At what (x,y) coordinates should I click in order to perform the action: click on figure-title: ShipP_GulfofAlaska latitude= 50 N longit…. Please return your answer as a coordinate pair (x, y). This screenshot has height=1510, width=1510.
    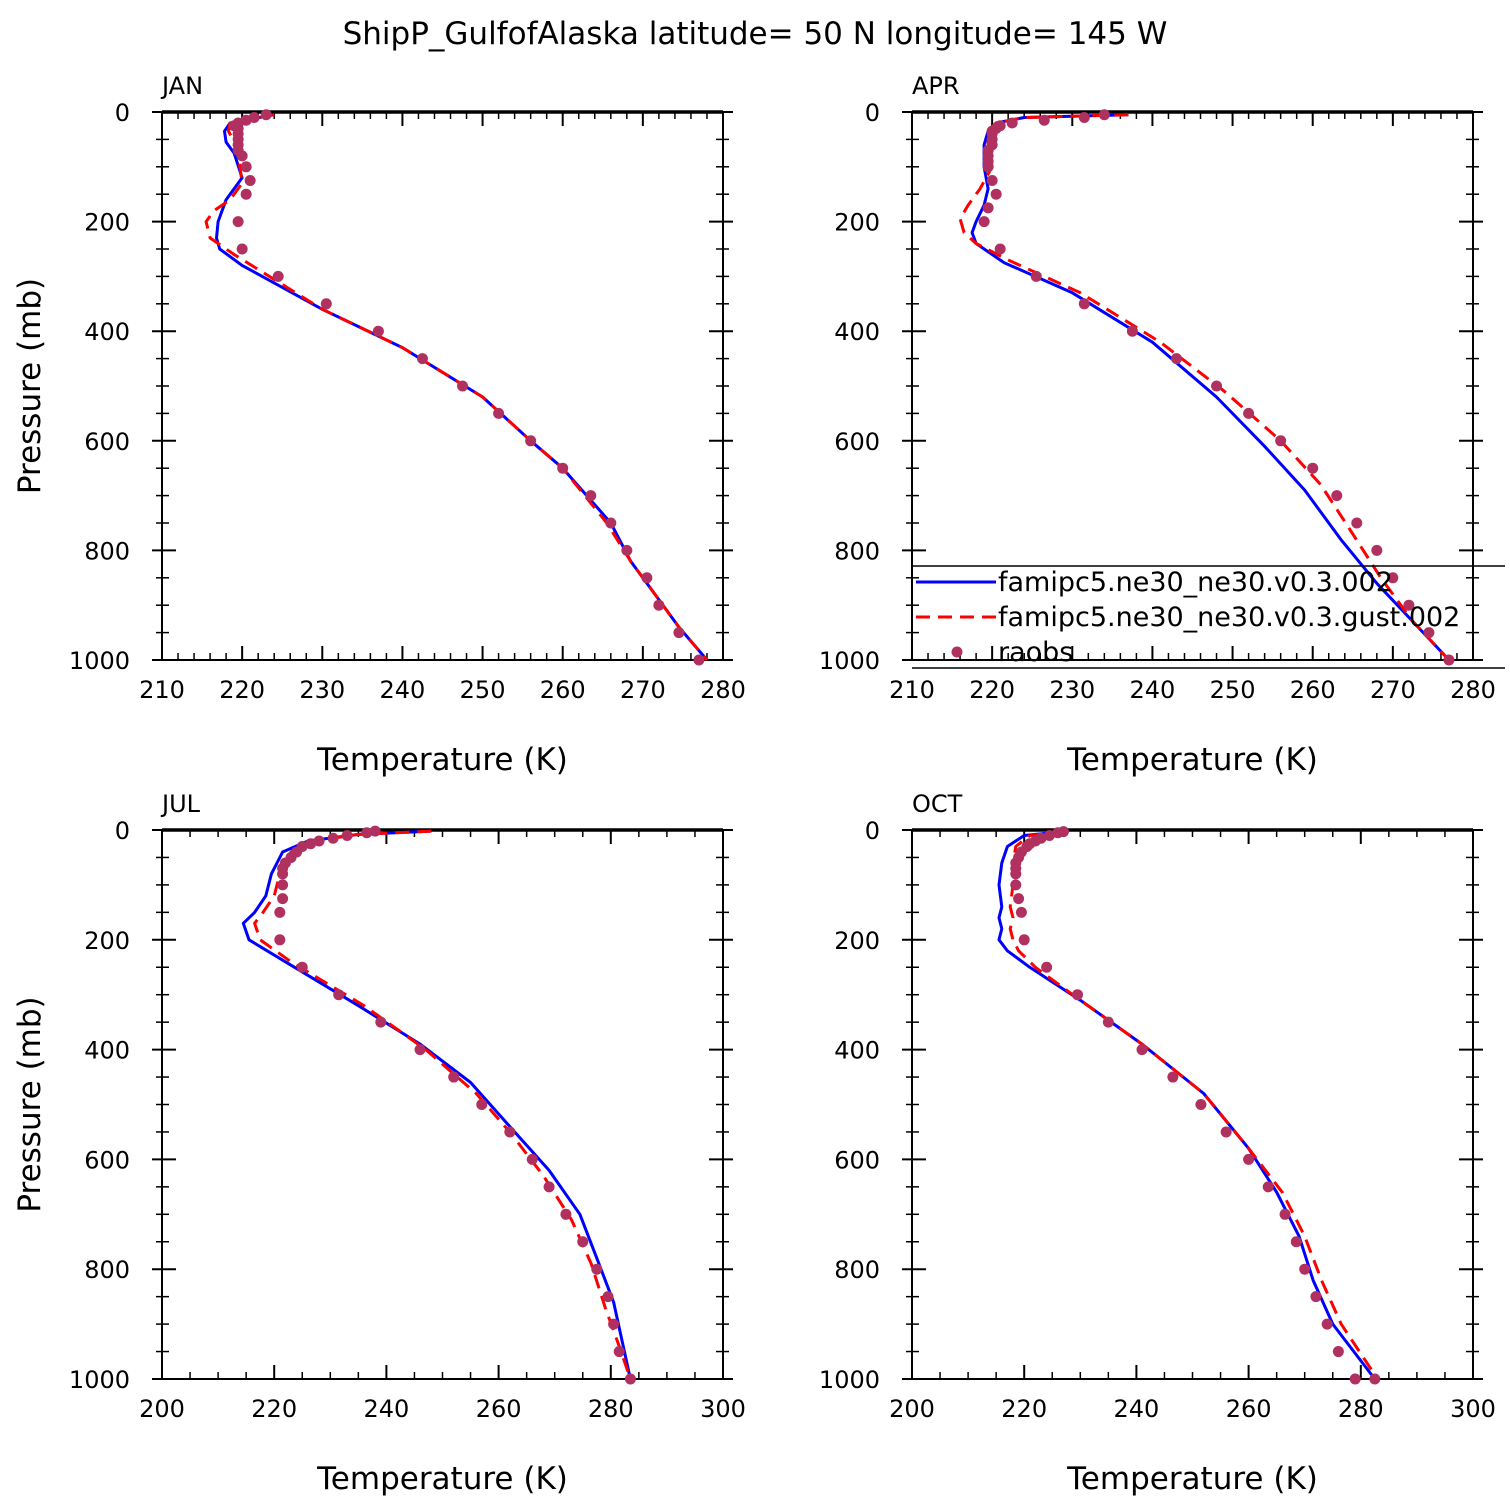
    Looking at the image, I should click on (755, 34).